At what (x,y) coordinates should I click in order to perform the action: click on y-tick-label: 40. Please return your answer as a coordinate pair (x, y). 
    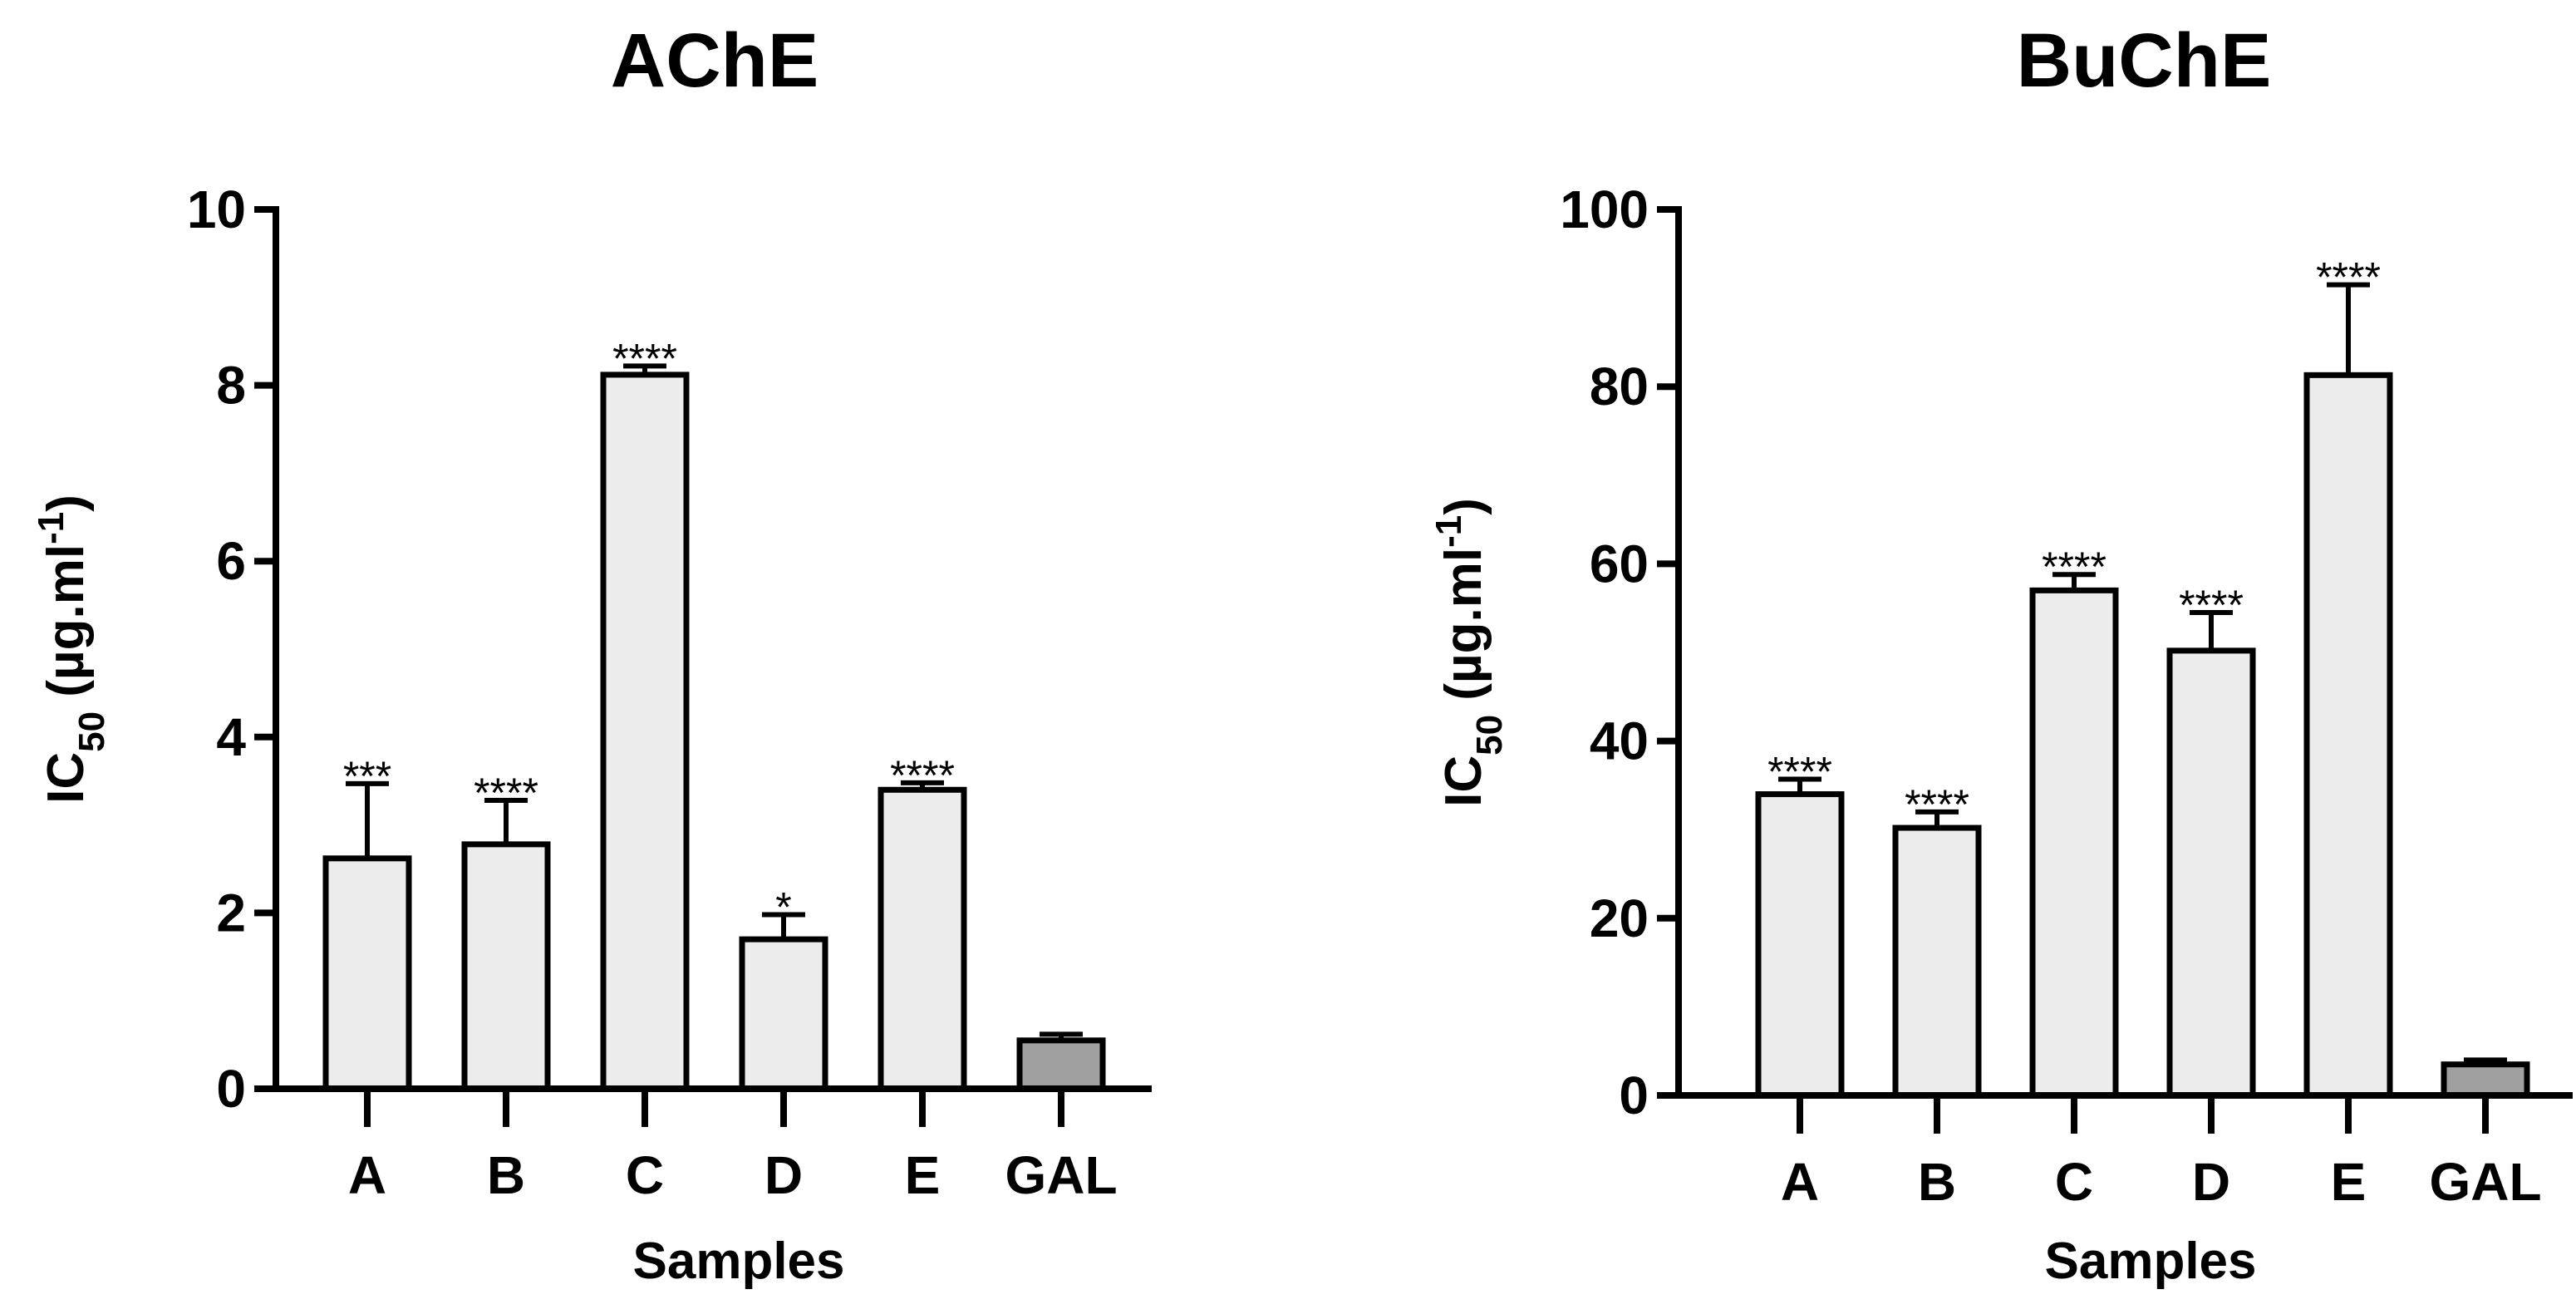
    Looking at the image, I should click on (1619, 741).